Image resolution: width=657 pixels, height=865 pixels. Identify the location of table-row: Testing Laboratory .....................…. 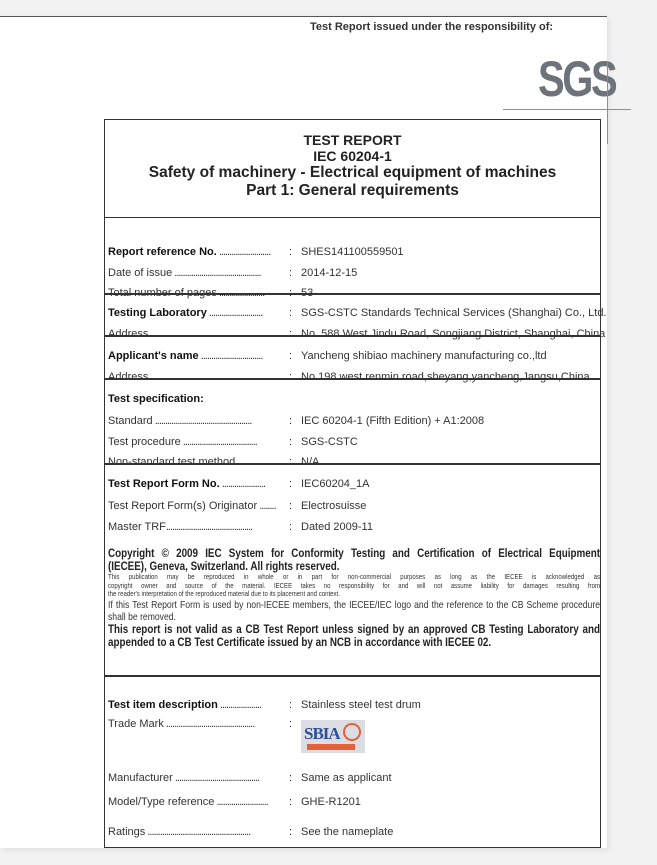
(356, 313).